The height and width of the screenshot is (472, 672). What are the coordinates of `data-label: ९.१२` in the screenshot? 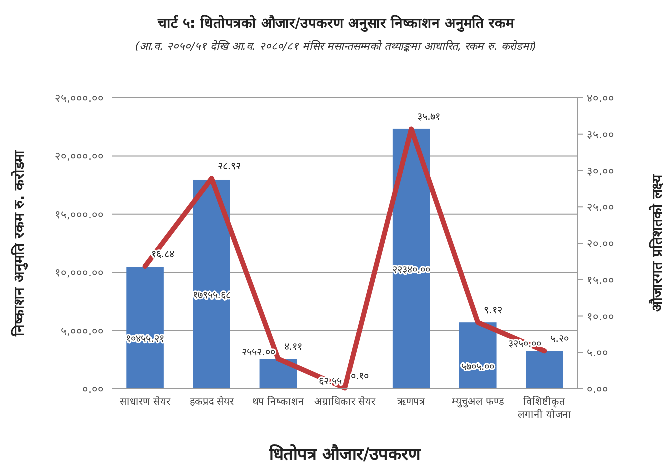 It's located at (493, 311).